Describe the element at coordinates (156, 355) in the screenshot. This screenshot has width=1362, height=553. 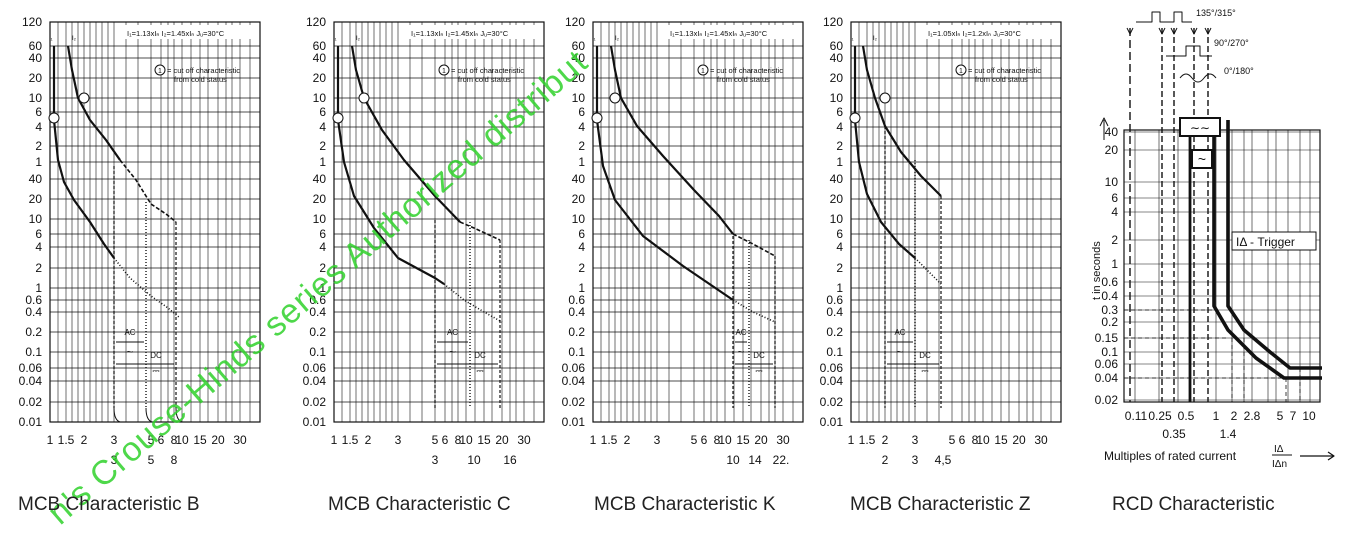
I see `dc-label: DC` at that location.